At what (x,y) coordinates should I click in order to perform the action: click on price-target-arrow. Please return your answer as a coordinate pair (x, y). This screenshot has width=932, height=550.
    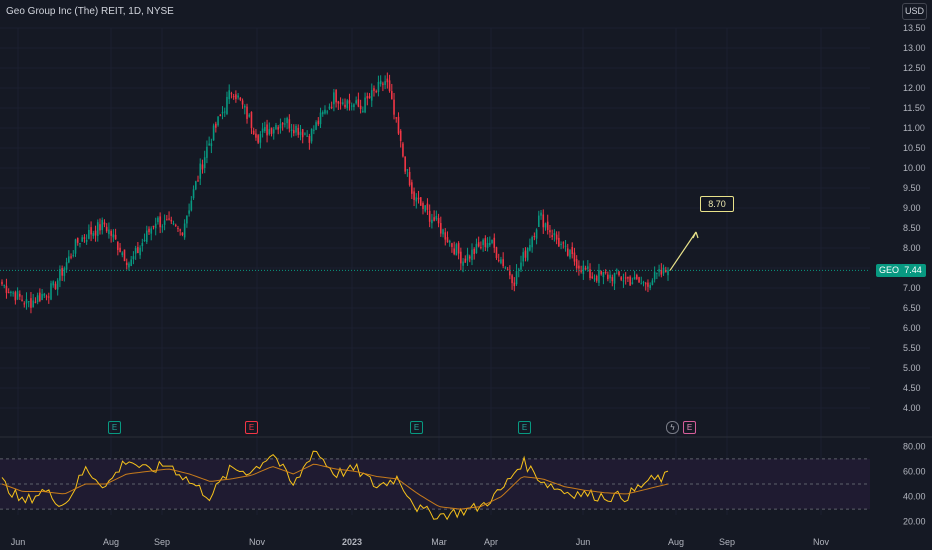
    Looking at the image, I should click on (683, 251).